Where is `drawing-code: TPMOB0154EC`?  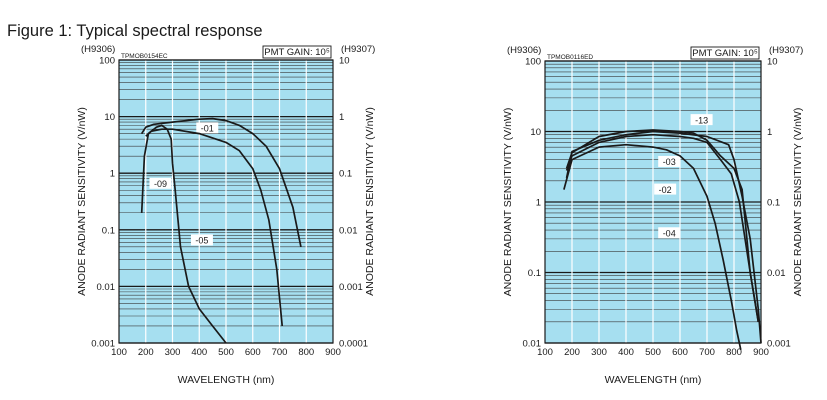
drawing-code: TPMOB0154EC is located at coordinates (144, 56).